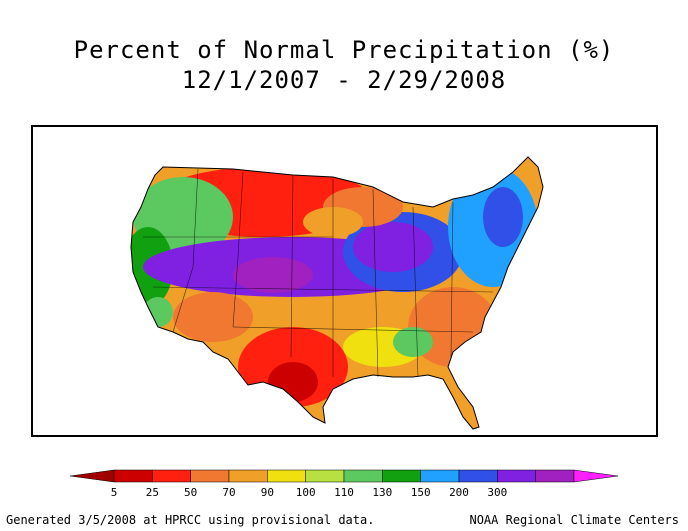 The height and width of the screenshot is (531, 688). I want to click on legend-tick-label: 130, so click(382, 492).